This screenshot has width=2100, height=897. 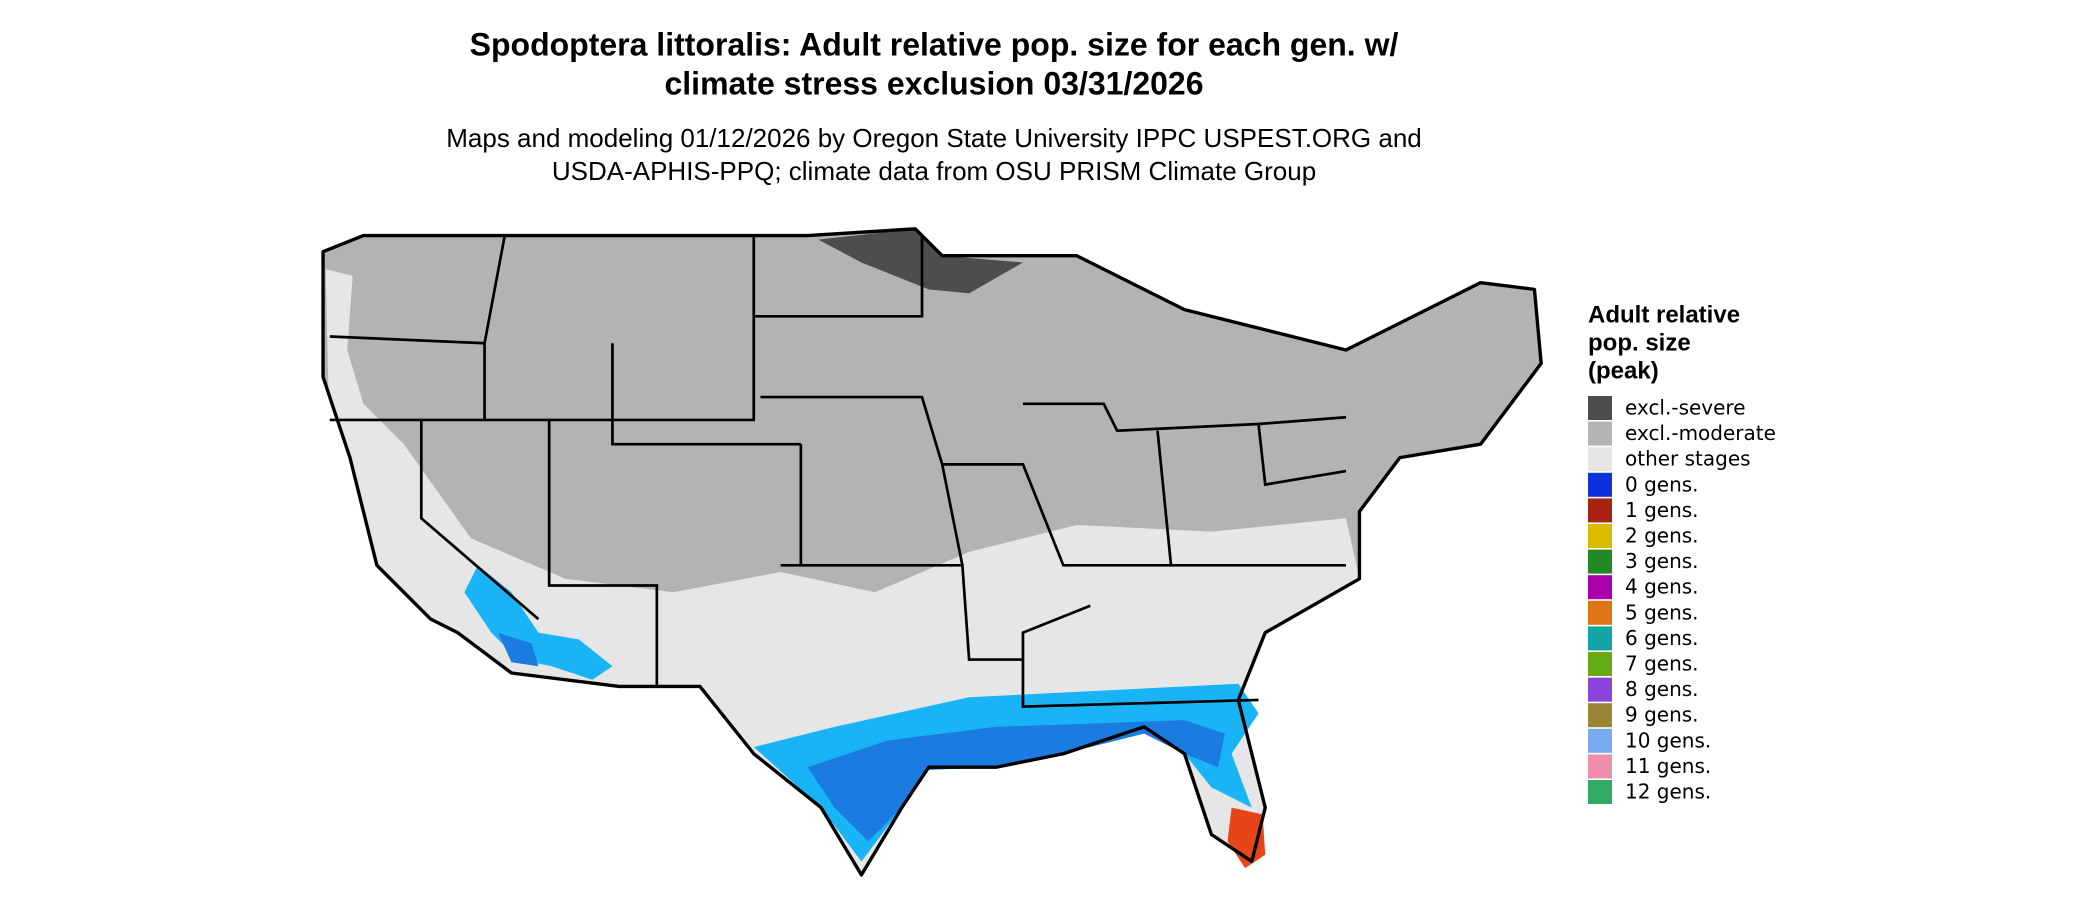 What do you see at coordinates (1662, 510) in the screenshot?
I see `legend-label: 1 gens.` at bounding box center [1662, 510].